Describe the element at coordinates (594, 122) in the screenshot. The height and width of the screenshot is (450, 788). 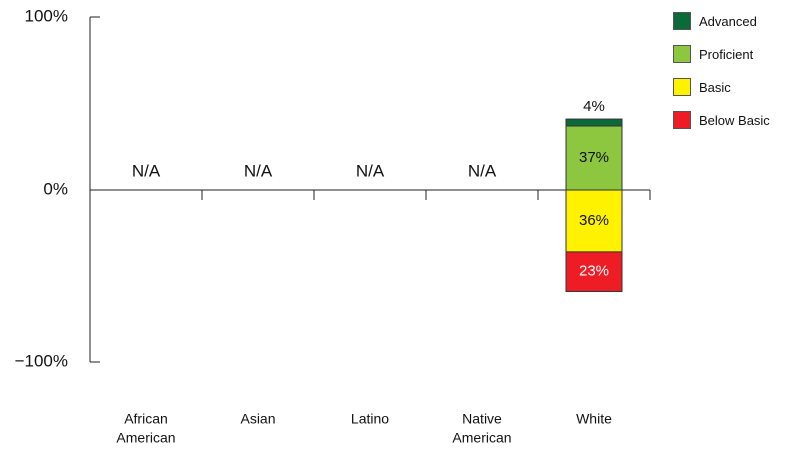
I see `bar-advanced` at that location.